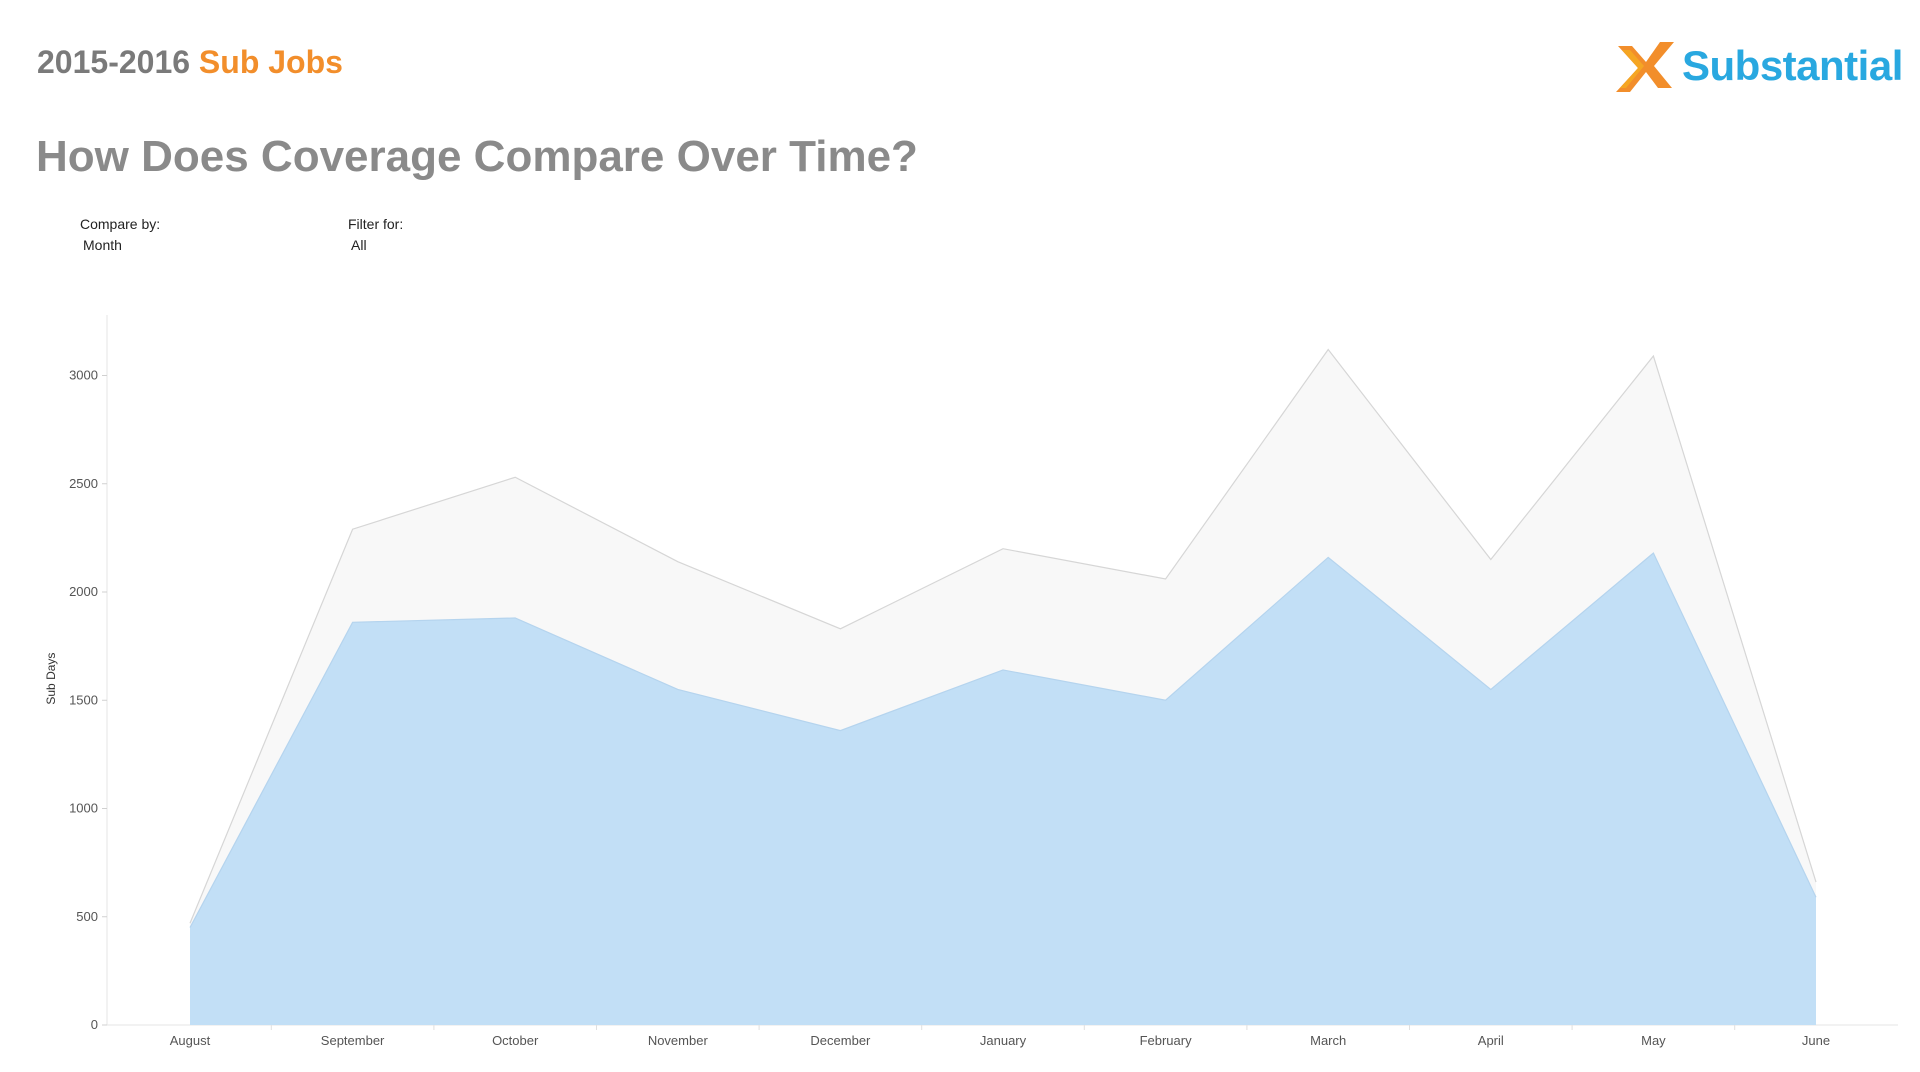  I want to click on lightning-x-icon, so click(1645, 67).